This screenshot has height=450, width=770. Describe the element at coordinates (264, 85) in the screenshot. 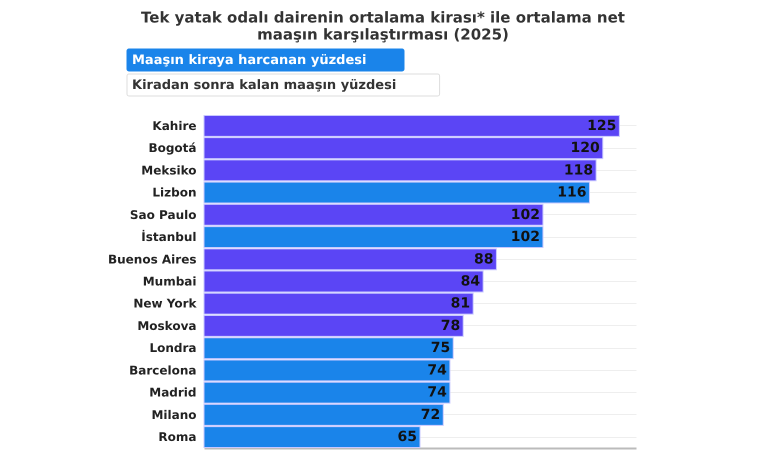

I see `text: Kiradan sonra kalan maaşın yüzdesi` at that location.